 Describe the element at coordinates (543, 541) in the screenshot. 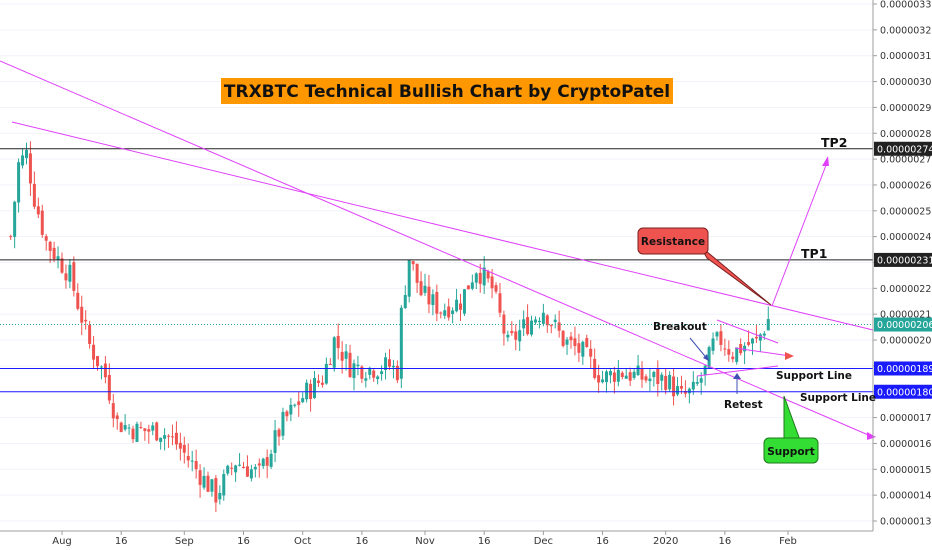

I see `x-tick-label: Dec` at that location.